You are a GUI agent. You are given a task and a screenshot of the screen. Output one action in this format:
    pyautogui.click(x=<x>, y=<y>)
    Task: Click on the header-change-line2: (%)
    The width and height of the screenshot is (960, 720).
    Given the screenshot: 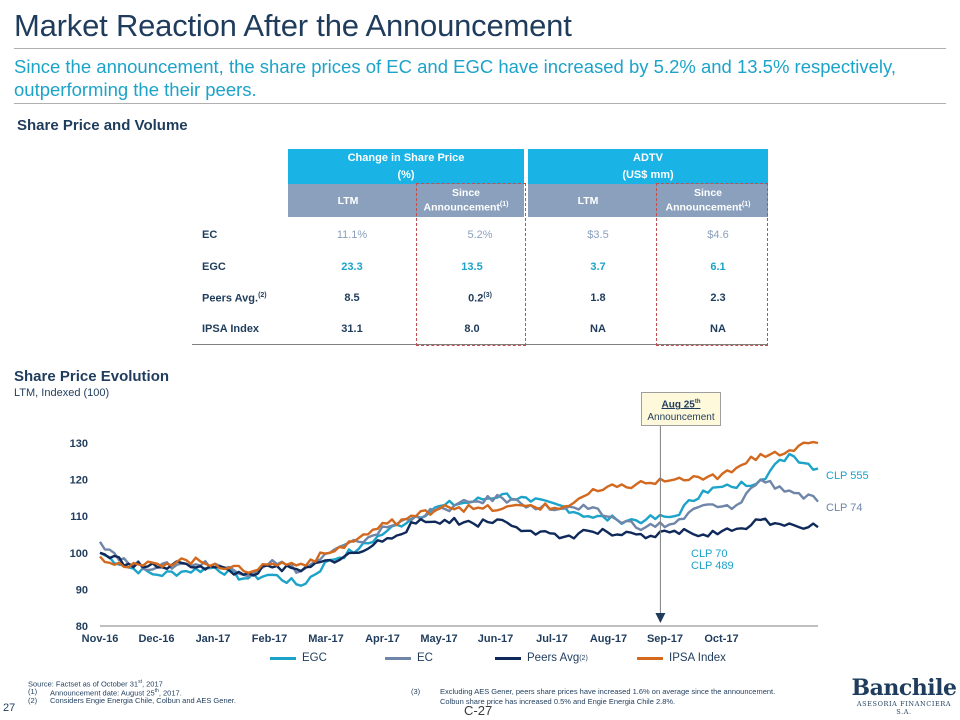 What is the action you would take?
    pyautogui.click(x=406, y=175)
    